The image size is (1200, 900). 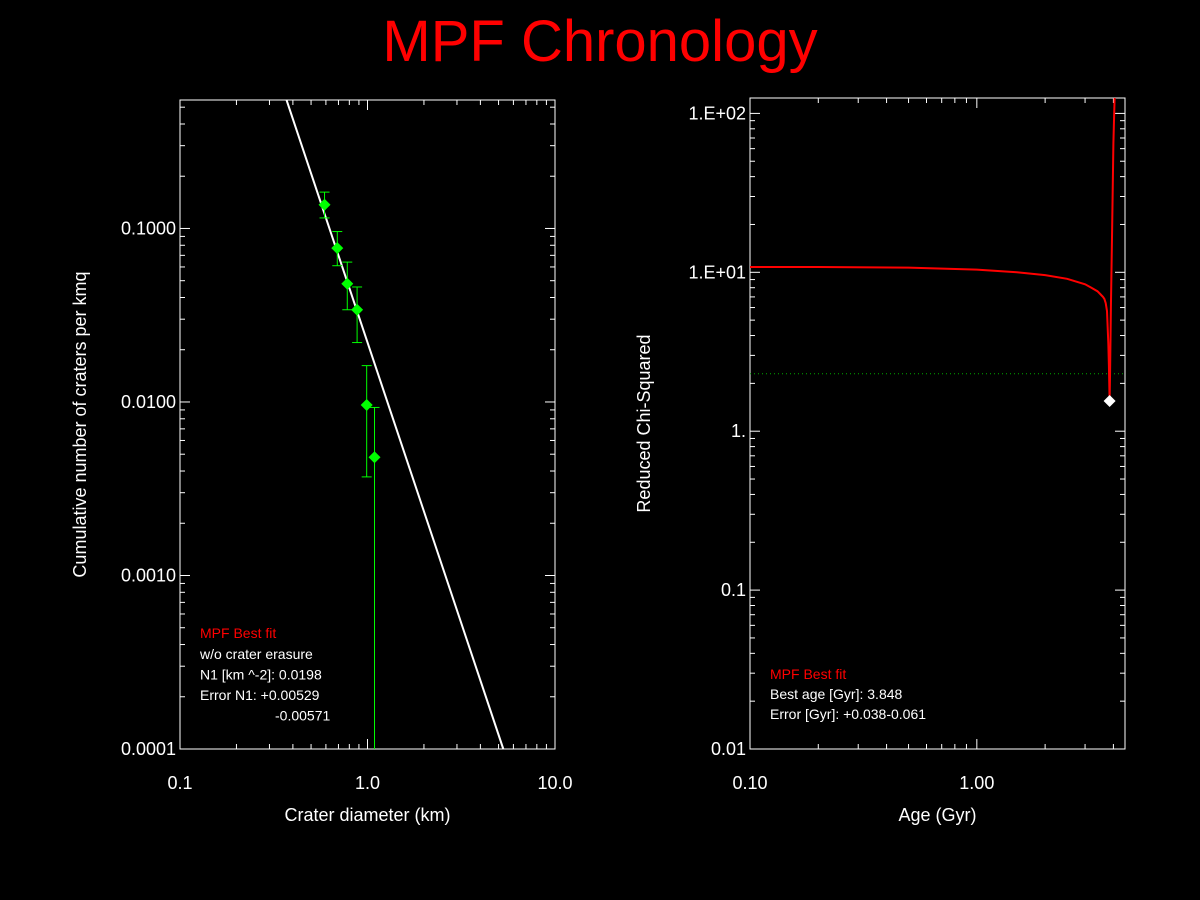 What do you see at coordinates (976, 783) in the screenshot?
I see `x-tick-label: 1.00` at bounding box center [976, 783].